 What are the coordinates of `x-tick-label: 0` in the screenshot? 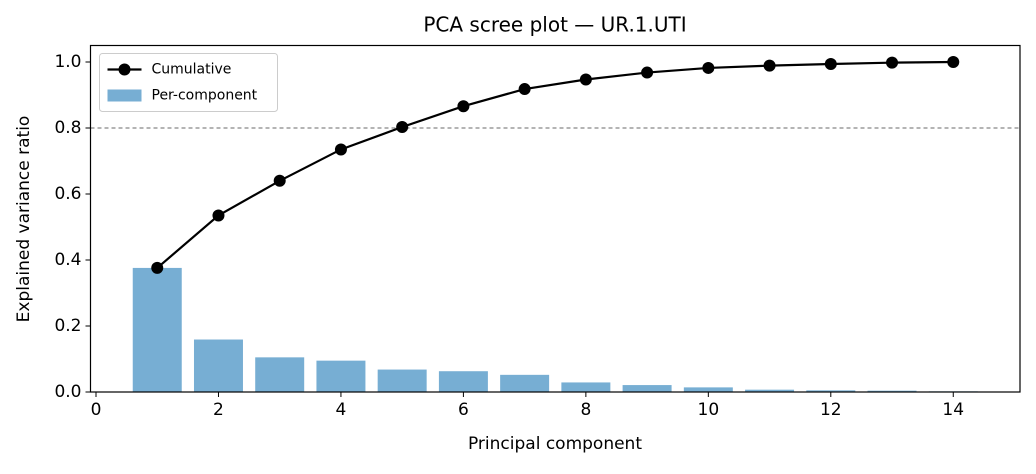 It's located at (96, 410).